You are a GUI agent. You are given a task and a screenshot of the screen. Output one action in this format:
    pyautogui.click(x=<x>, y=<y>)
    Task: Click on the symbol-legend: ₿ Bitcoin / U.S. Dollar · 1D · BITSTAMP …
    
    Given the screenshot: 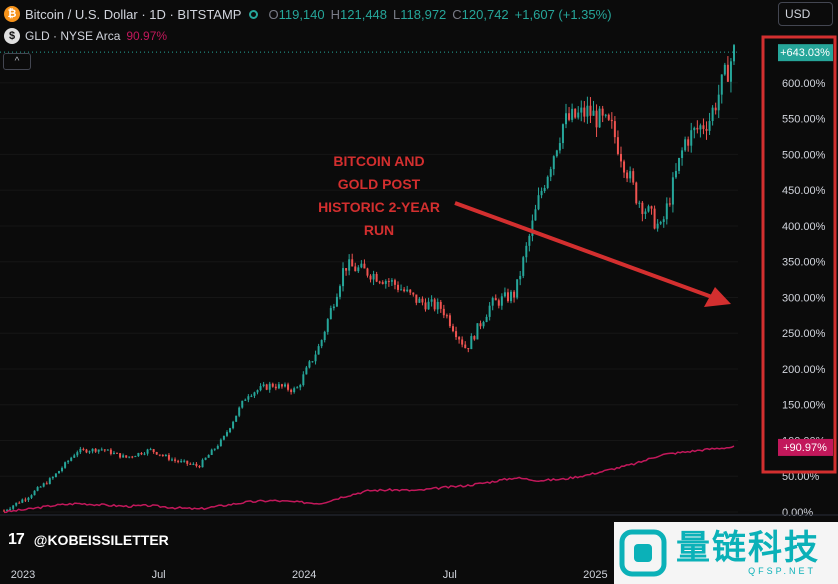 What is the action you would take?
    pyautogui.click(x=308, y=14)
    